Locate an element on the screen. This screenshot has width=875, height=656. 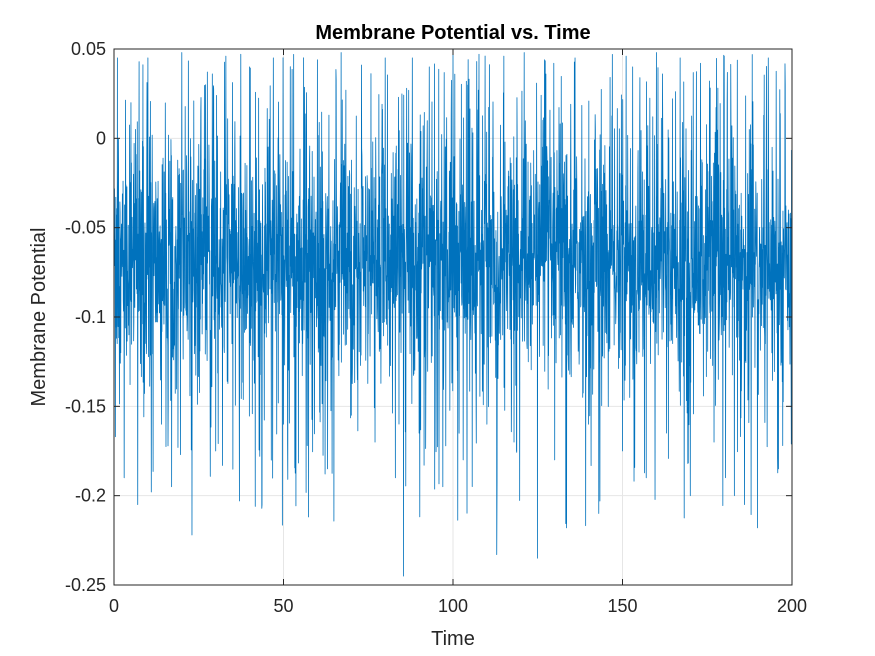
y-axis-label: Membrane Potential is located at coordinates (39, 317).